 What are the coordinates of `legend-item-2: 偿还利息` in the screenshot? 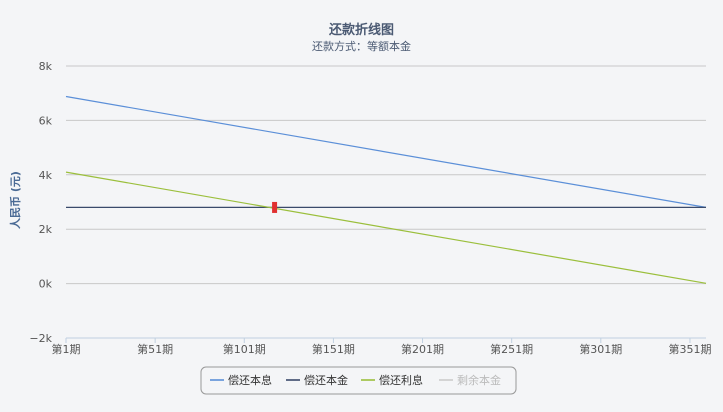 It's located at (392, 380).